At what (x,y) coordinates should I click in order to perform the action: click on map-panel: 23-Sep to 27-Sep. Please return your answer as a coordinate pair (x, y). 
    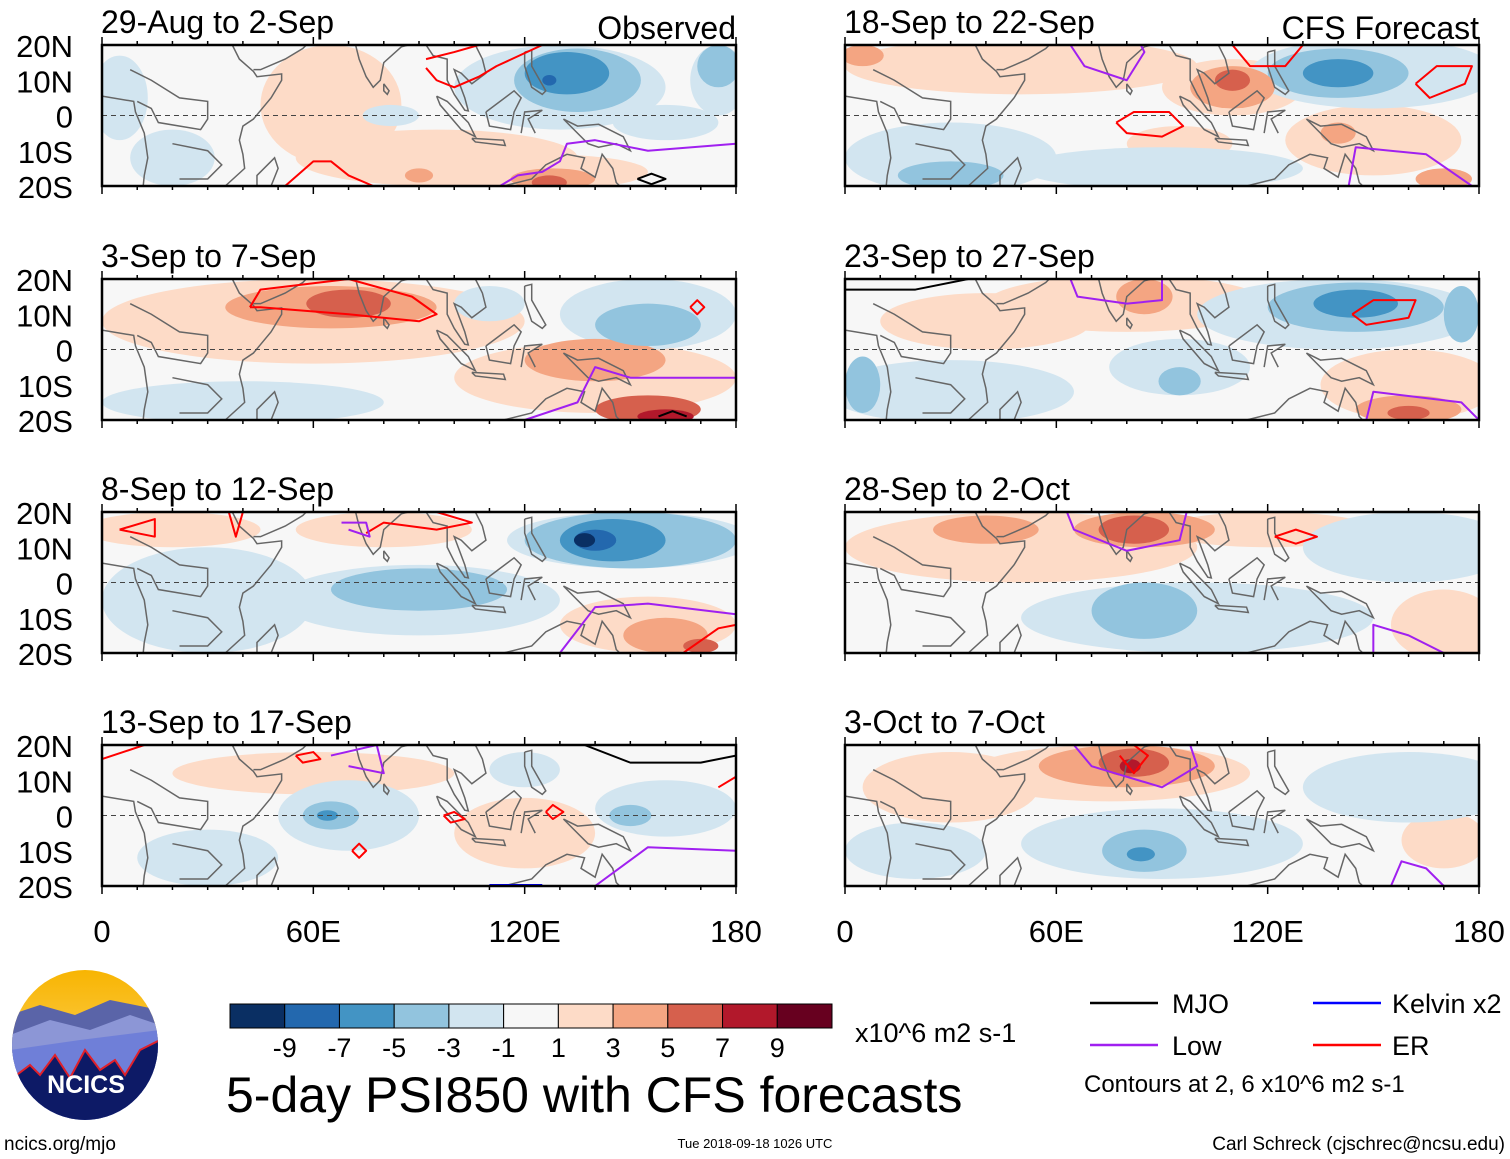
    Looking at the image, I should click on (1162, 333).